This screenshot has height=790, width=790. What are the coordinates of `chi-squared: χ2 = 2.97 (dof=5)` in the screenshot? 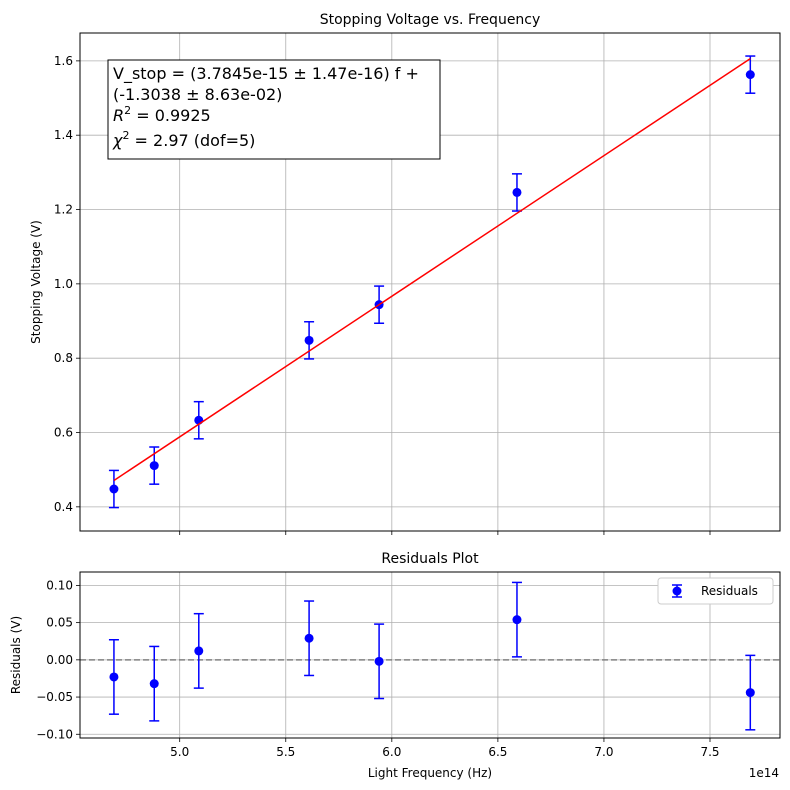 It's located at (183, 139).